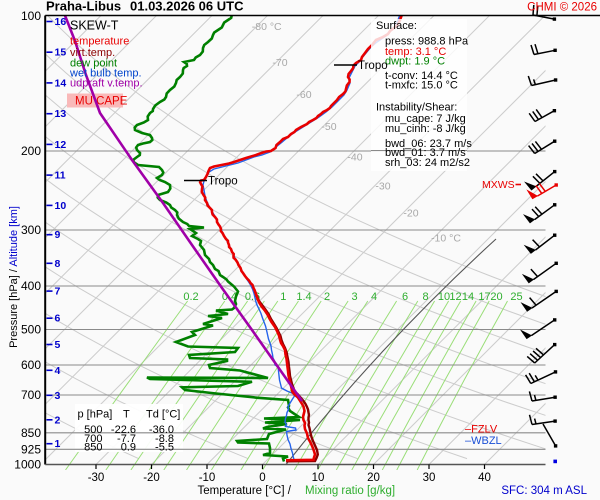 Image resolution: width=600 pixels, height=500 pixels. I want to click on svg-text: 40, so click(484, 478).